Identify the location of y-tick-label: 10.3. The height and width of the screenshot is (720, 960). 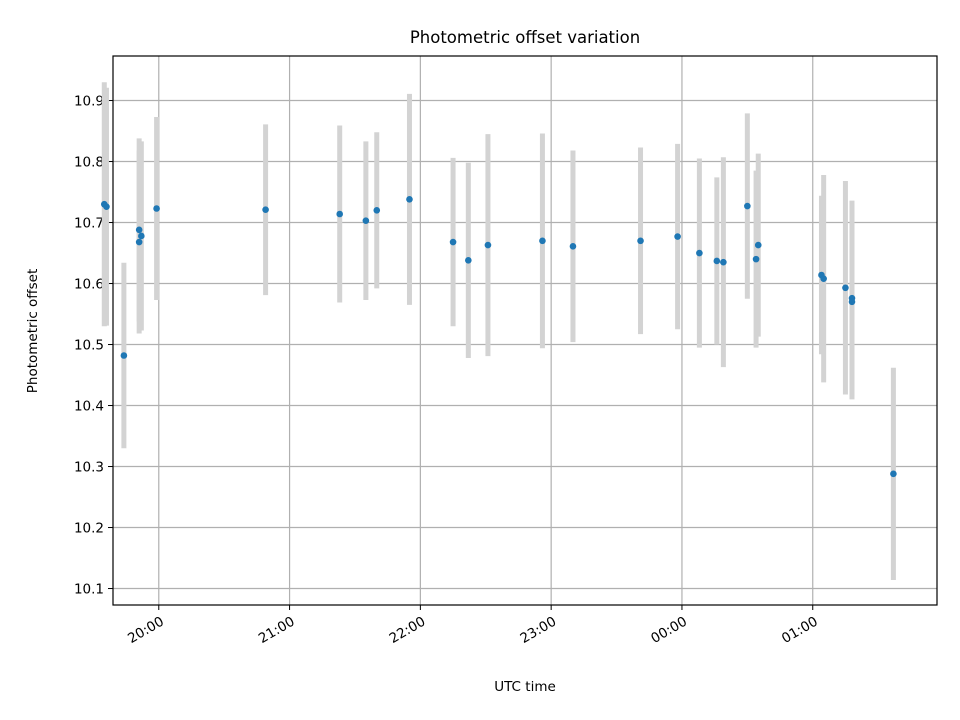
(89, 468).